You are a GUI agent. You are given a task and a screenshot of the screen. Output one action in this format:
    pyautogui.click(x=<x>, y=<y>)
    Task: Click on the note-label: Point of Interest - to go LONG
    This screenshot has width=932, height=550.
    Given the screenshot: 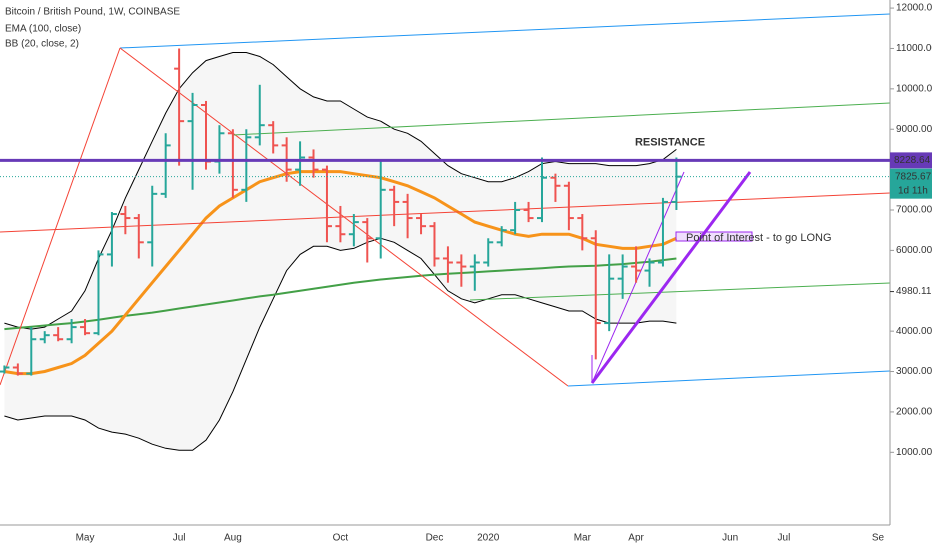 What is the action you would take?
    pyautogui.click(x=759, y=238)
    